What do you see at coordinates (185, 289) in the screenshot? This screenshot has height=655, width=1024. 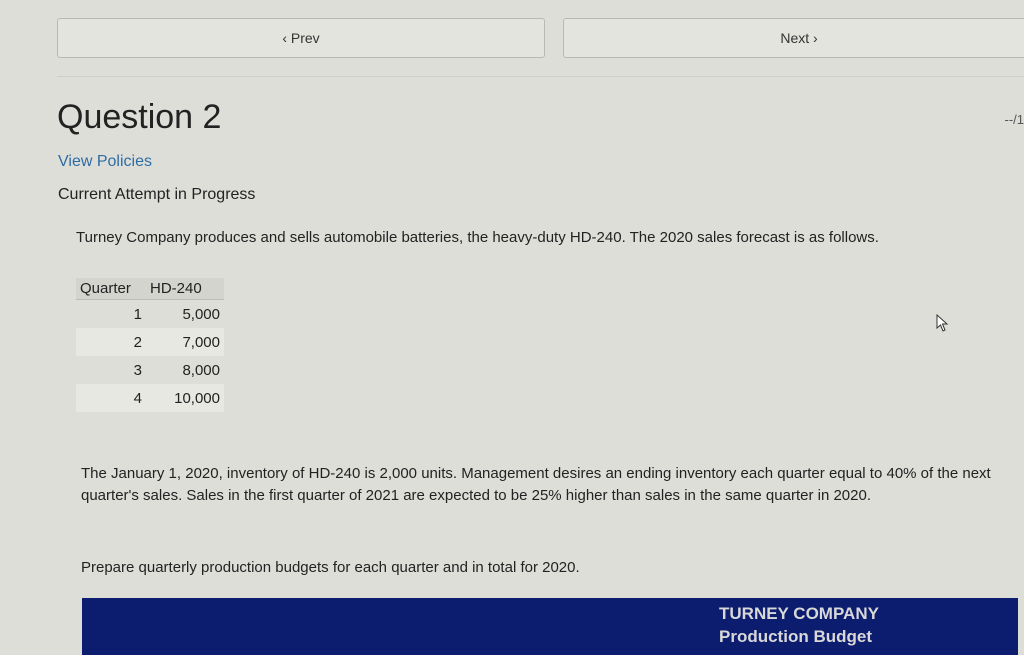 I see `header-hd240: HD-240` at bounding box center [185, 289].